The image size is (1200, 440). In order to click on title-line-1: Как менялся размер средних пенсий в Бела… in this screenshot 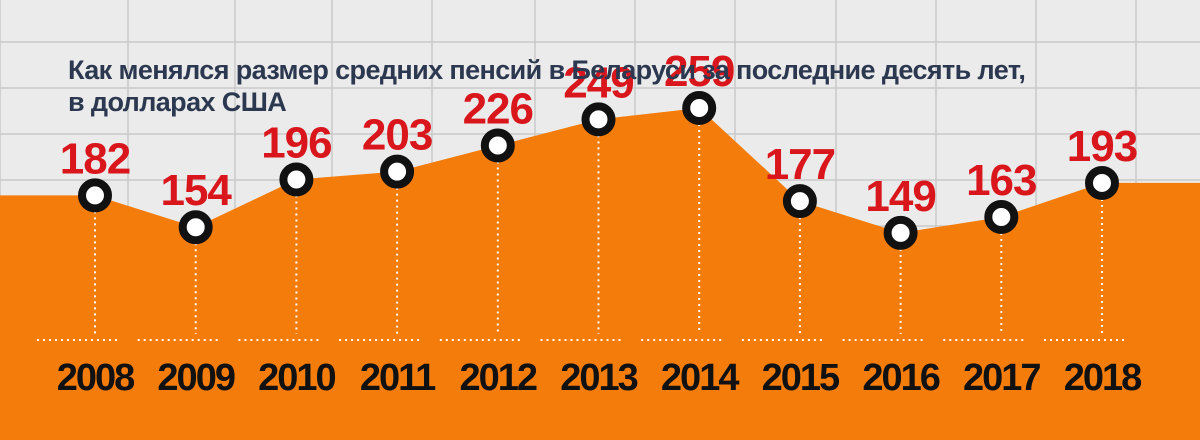, I will do `click(547, 70)`.